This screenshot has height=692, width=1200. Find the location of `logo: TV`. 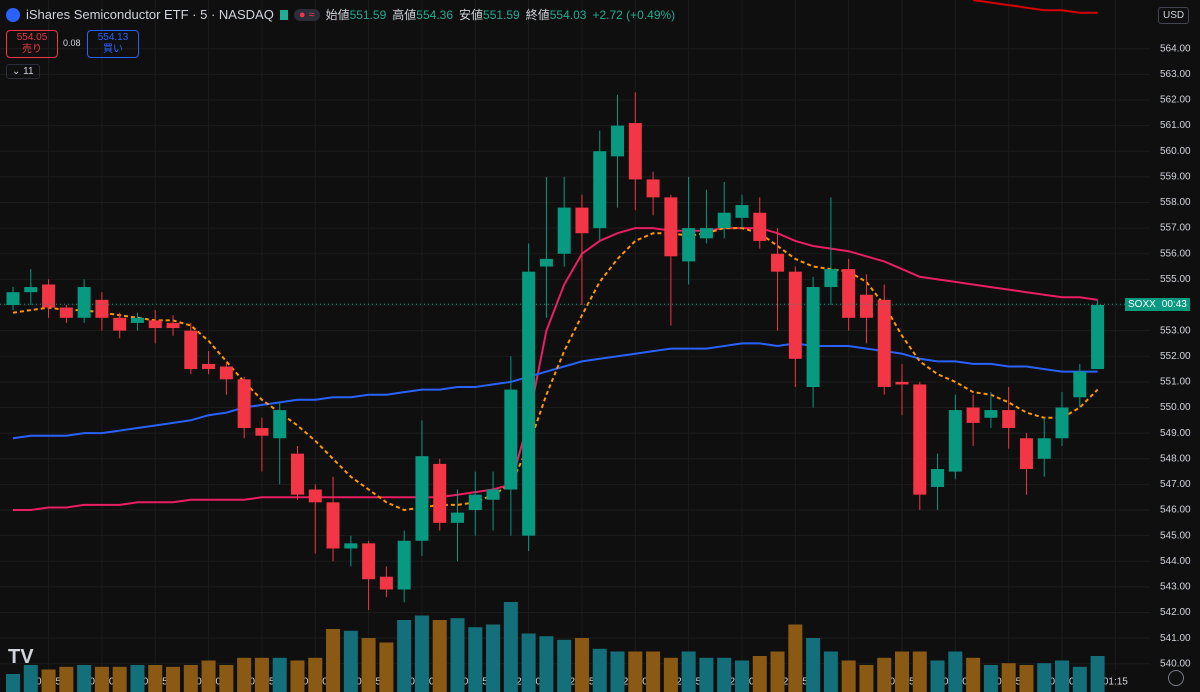

logo: TV is located at coordinates (21, 657).